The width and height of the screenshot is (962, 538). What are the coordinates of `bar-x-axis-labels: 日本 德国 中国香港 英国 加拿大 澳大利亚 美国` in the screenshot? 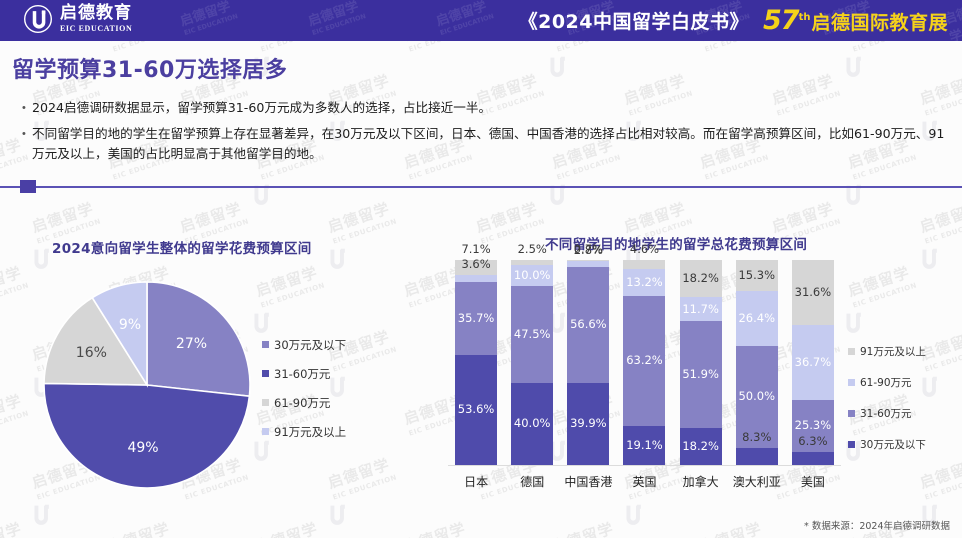 It's located at (644, 481).